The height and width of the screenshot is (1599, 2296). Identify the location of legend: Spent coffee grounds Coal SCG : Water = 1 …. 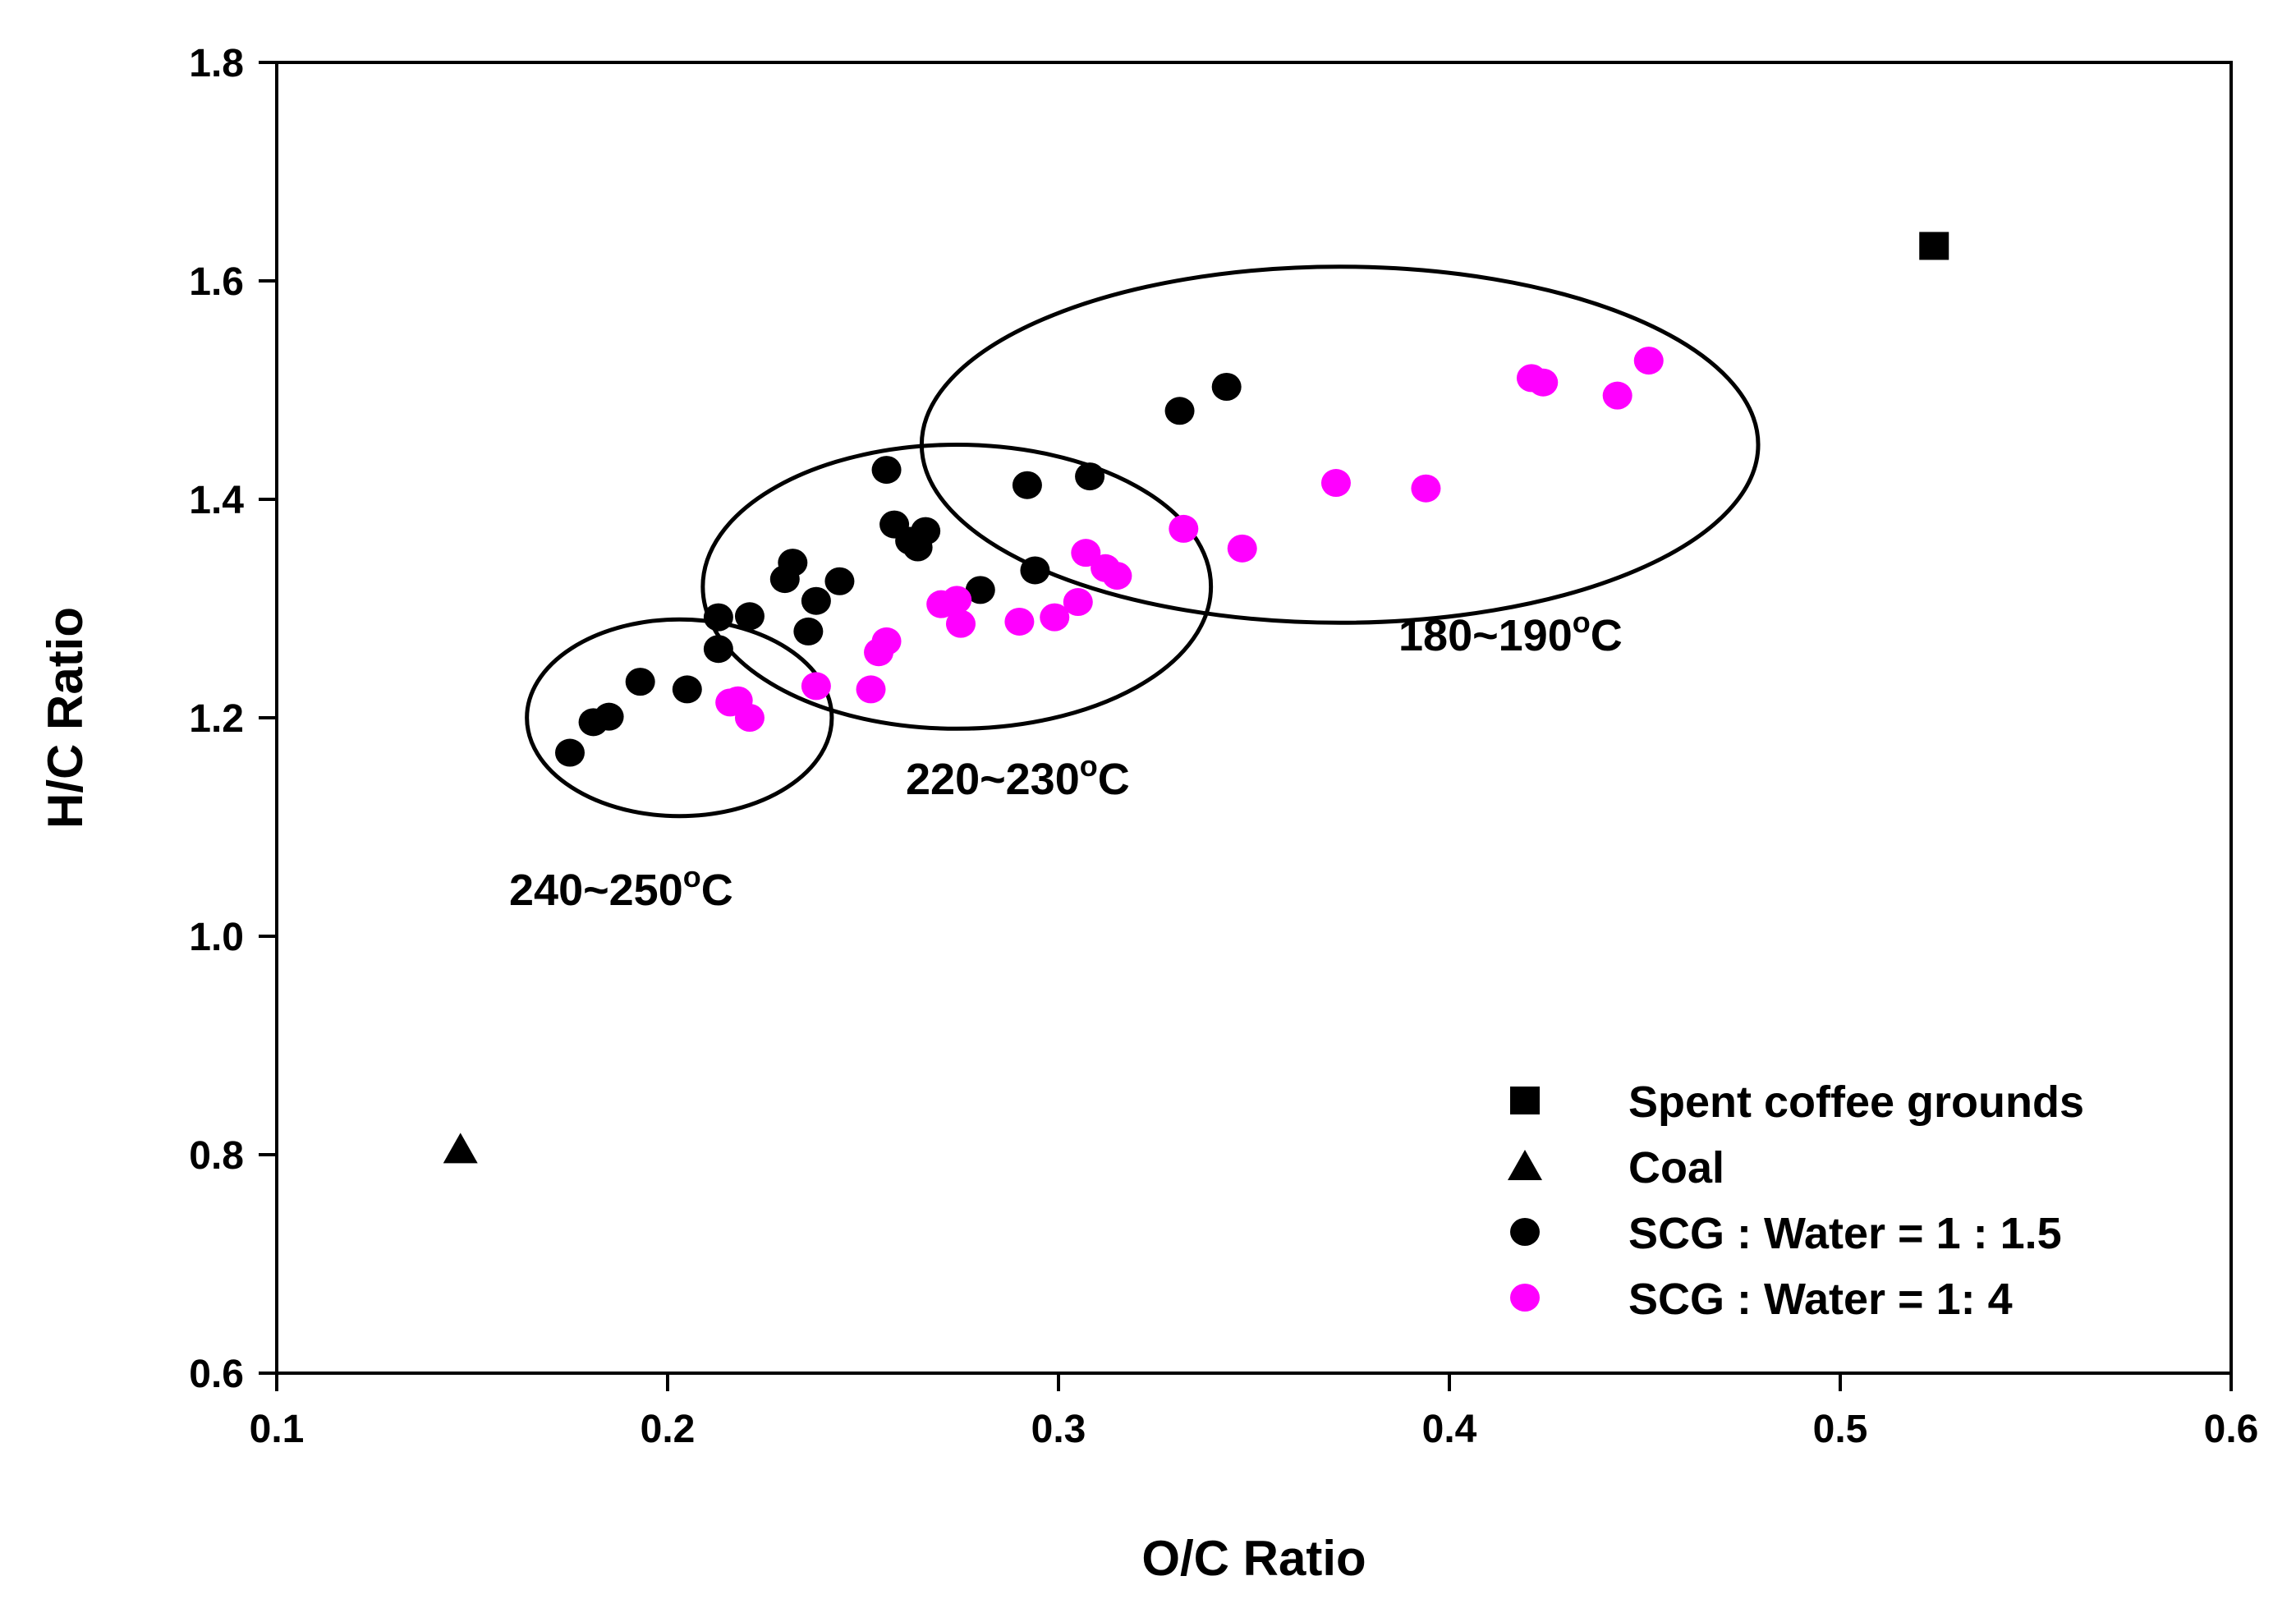
(1796, 1200).